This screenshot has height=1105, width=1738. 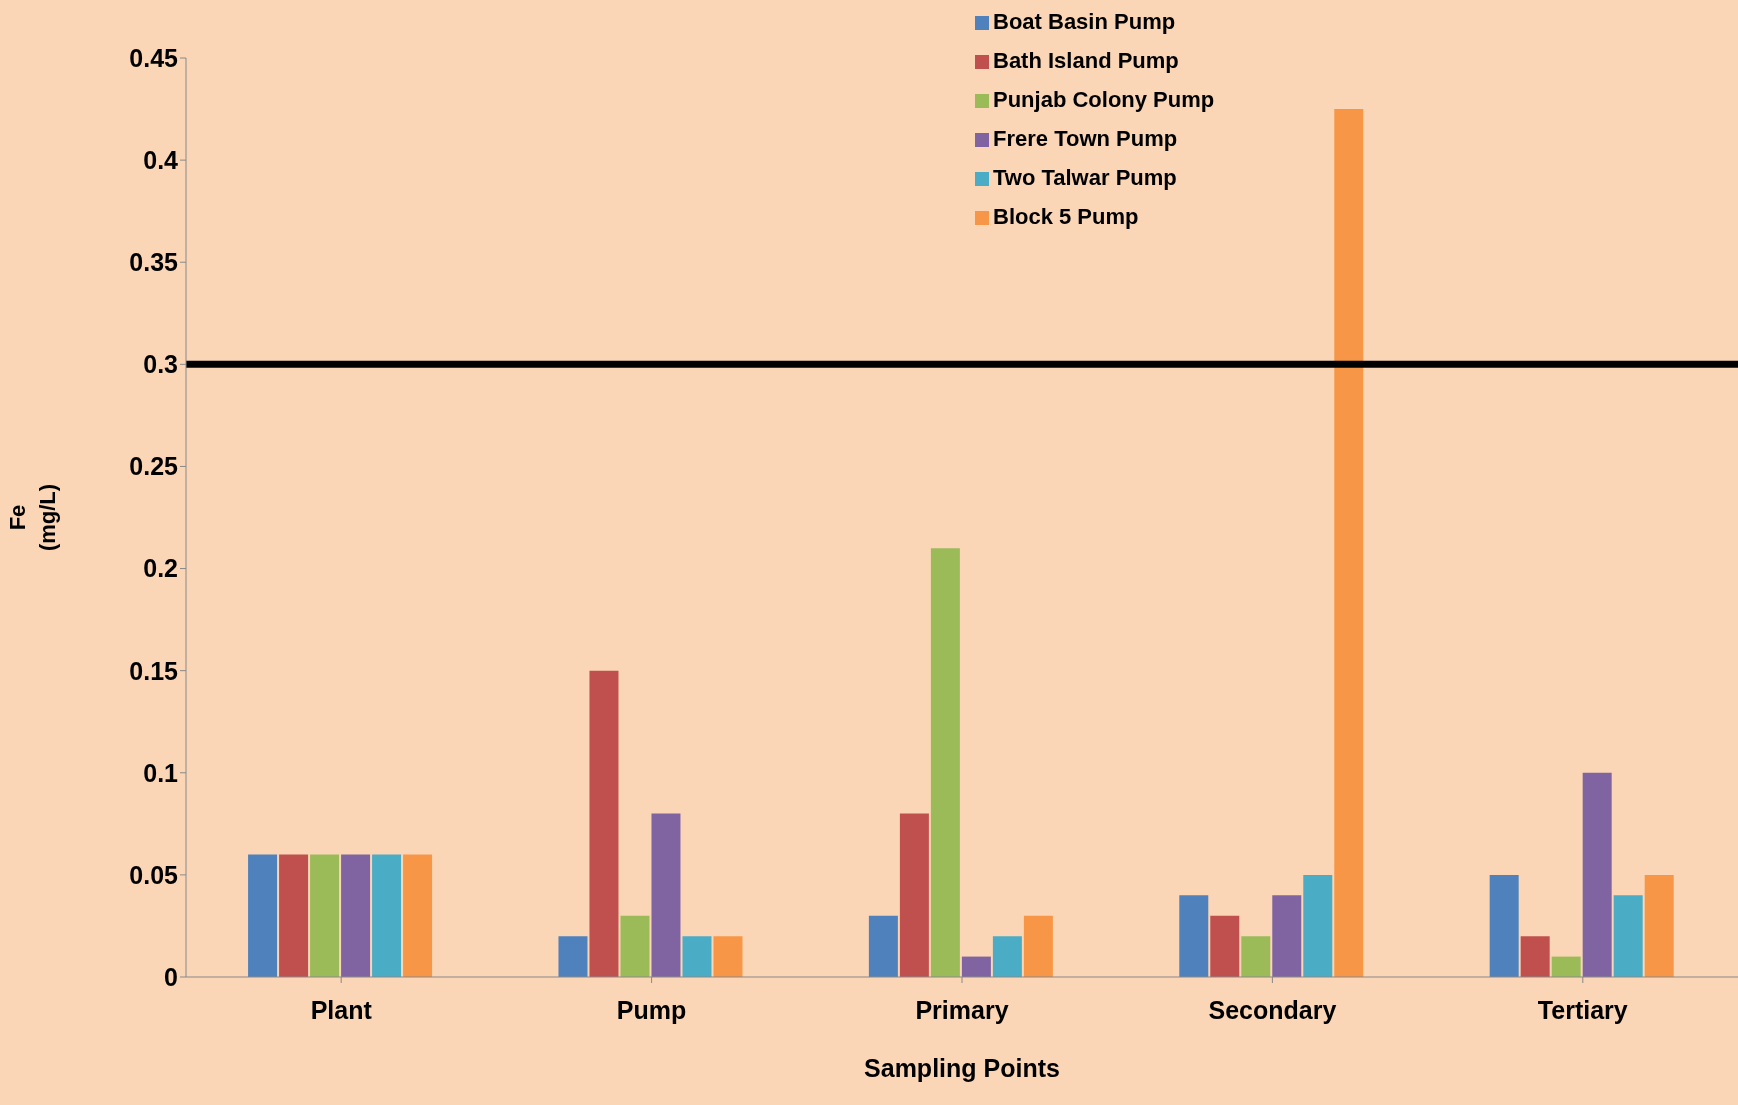 I want to click on x-tick-label: Tertiary, so click(x=1582, y=1009).